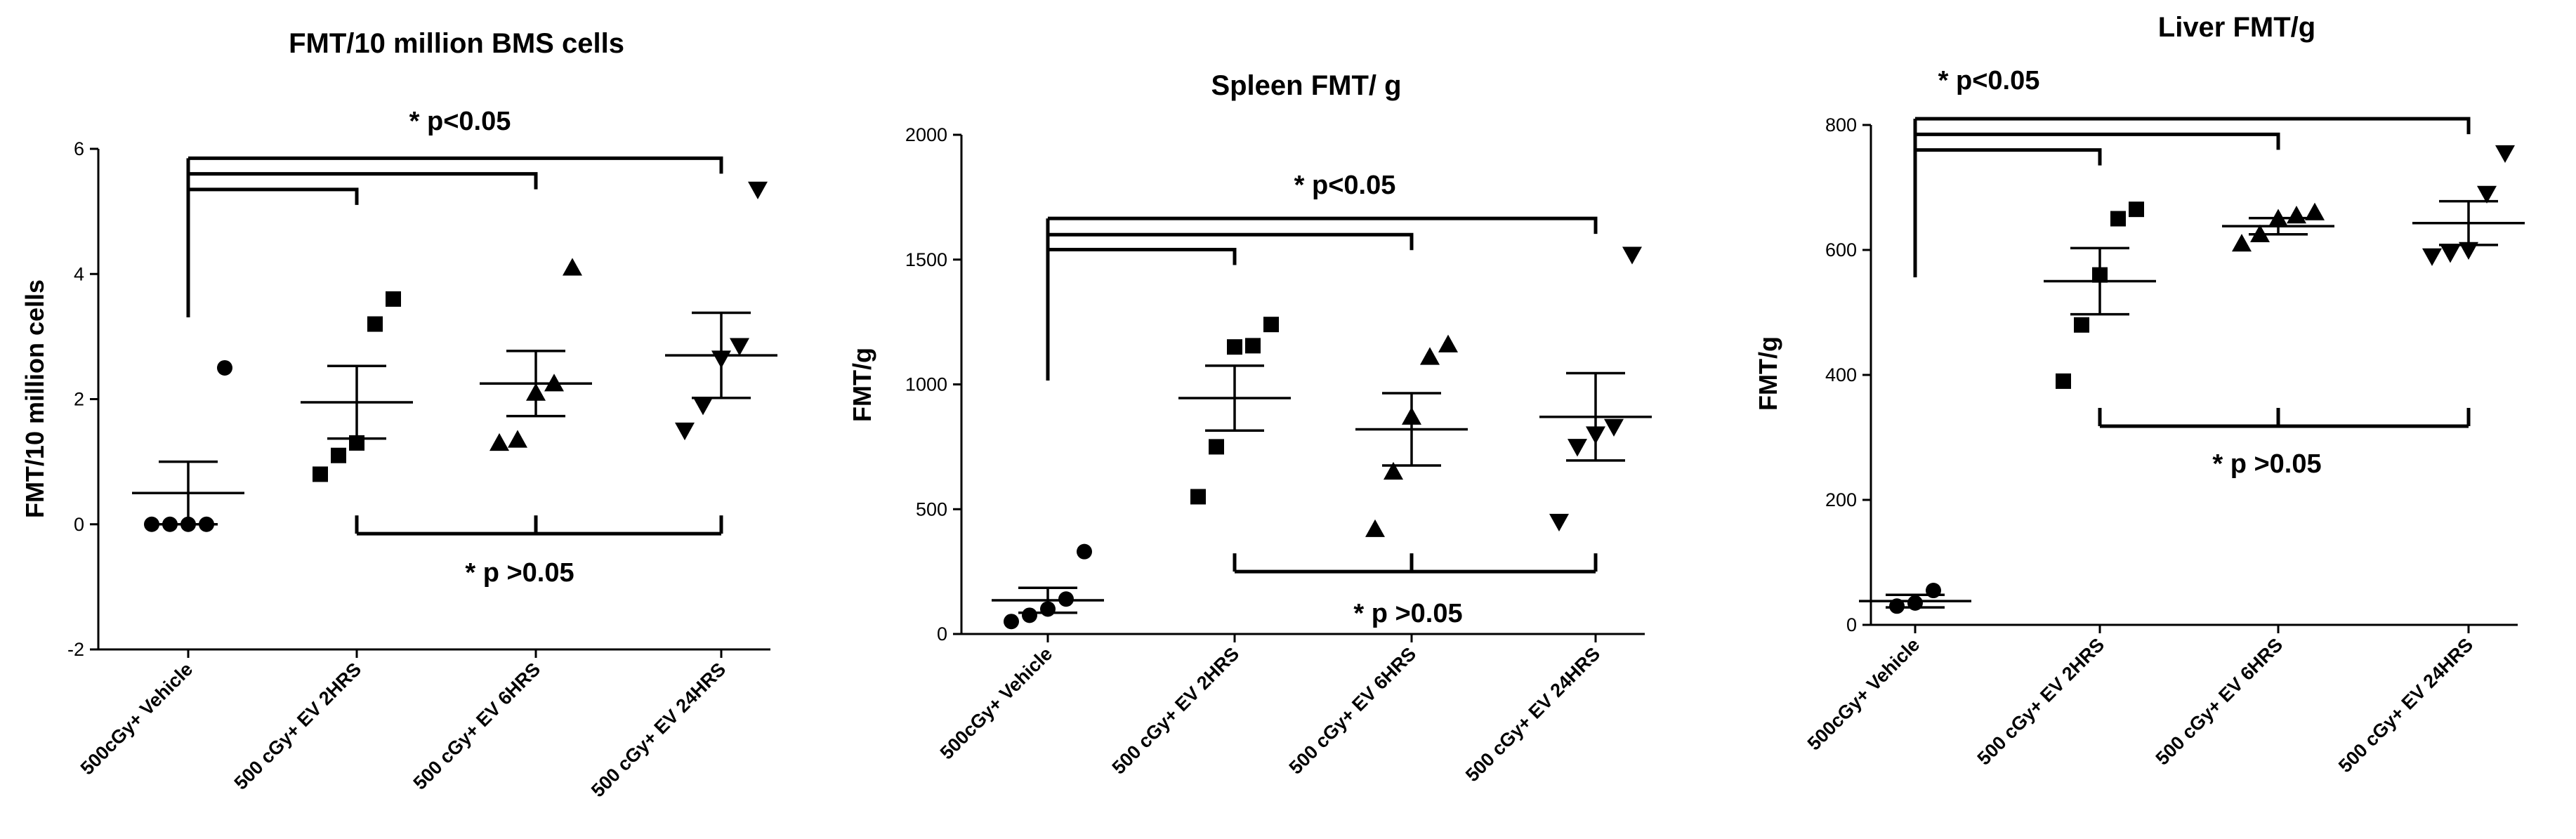 This screenshot has height=839, width=2576. What do you see at coordinates (1841, 499) in the screenshot?
I see `y-tick-label: 200` at bounding box center [1841, 499].